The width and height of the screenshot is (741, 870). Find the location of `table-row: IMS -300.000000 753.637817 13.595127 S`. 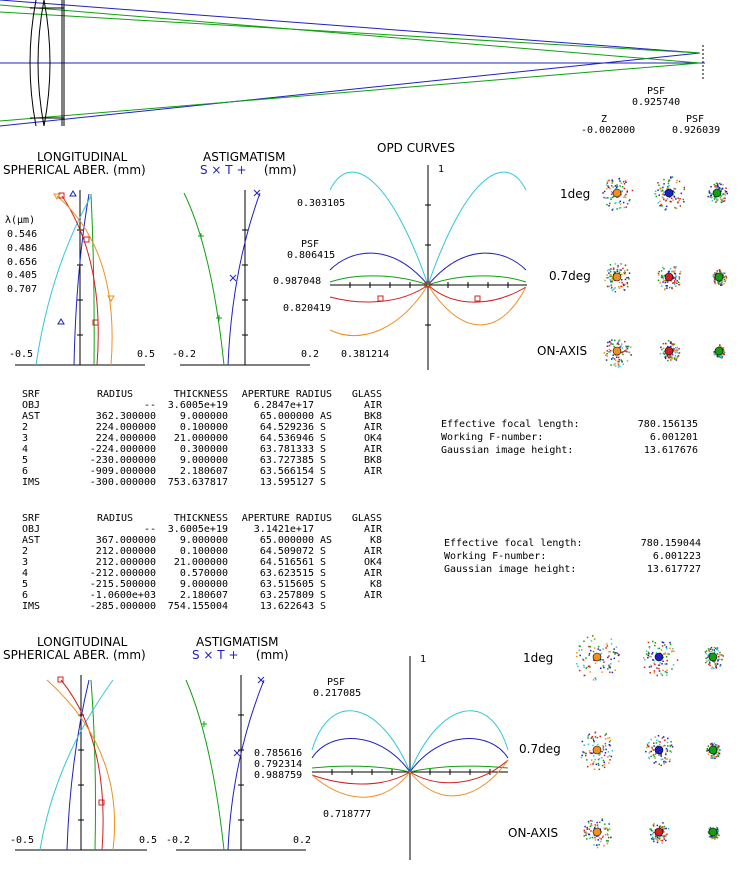

table-row: IMS -300.000000 753.637817 13.595127 S is located at coordinates (202, 482).